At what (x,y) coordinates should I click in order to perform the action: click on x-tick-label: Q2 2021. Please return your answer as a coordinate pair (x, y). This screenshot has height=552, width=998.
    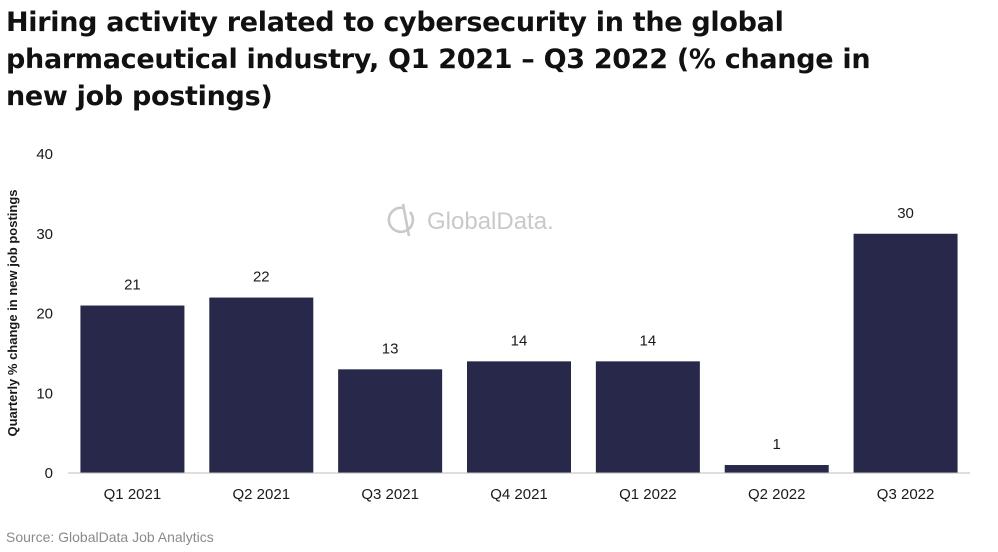
    Looking at the image, I should click on (262, 494).